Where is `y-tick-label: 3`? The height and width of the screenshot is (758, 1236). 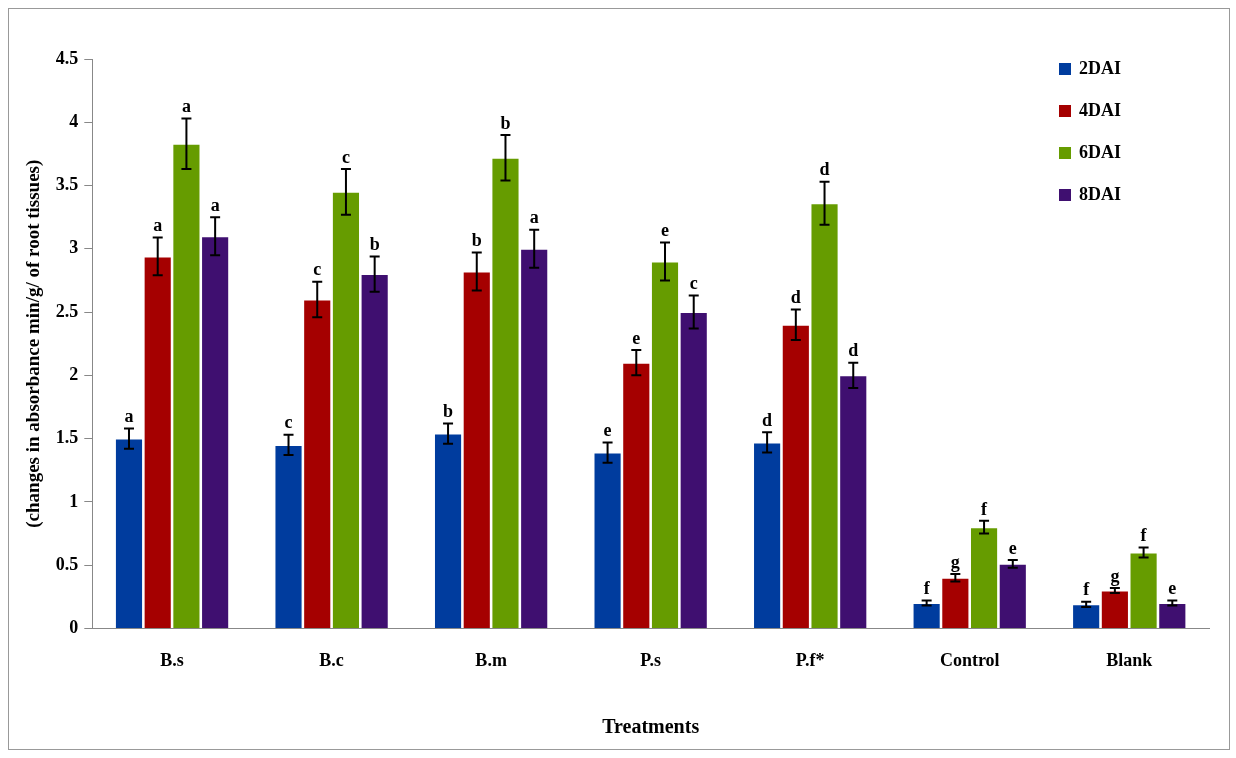
y-tick-label: 3 is located at coordinates (74, 247).